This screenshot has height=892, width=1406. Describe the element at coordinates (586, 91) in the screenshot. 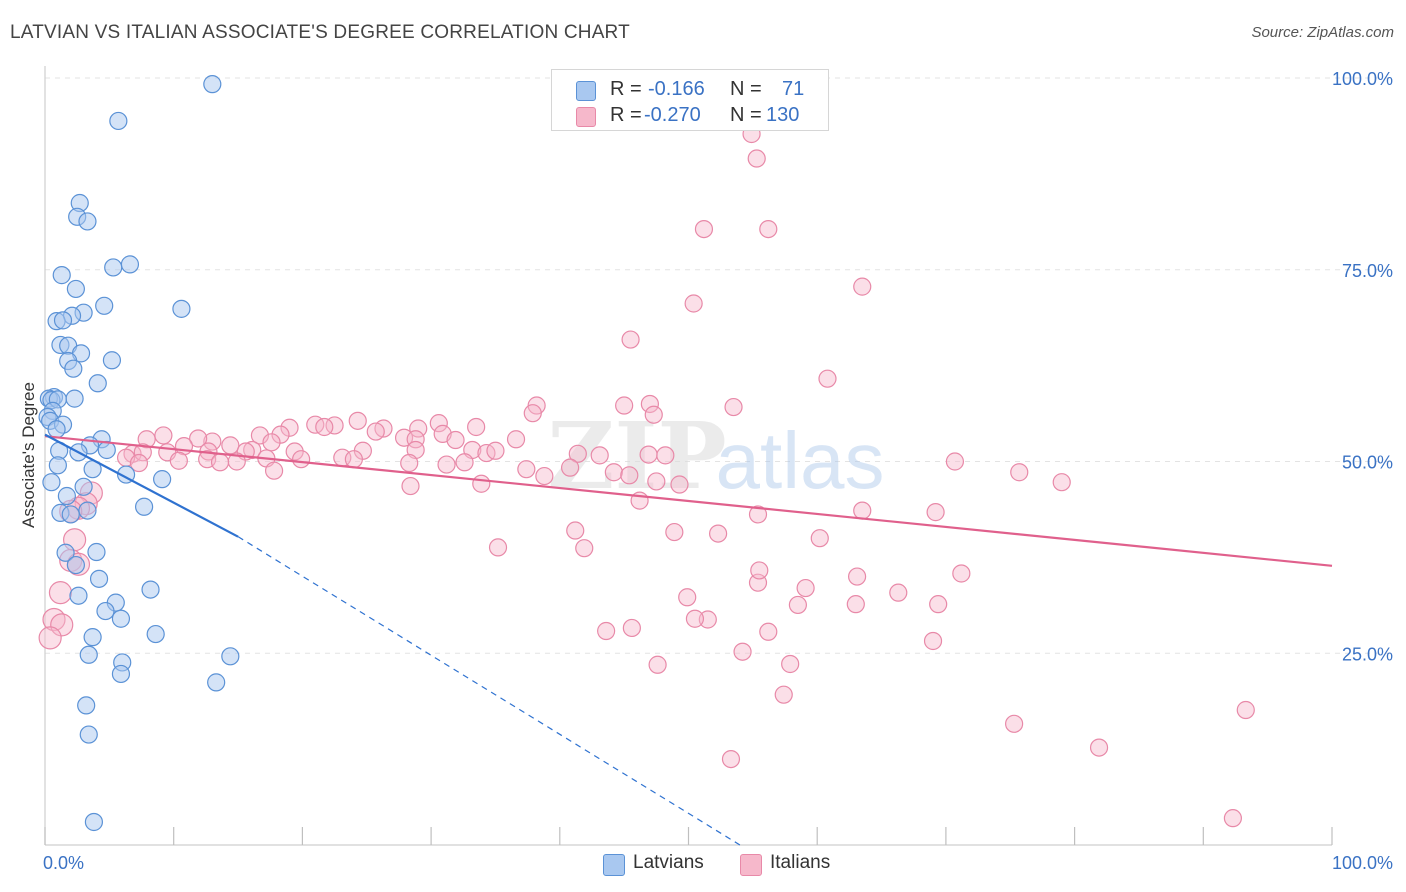

I see `latvian-swatch-icon` at that location.